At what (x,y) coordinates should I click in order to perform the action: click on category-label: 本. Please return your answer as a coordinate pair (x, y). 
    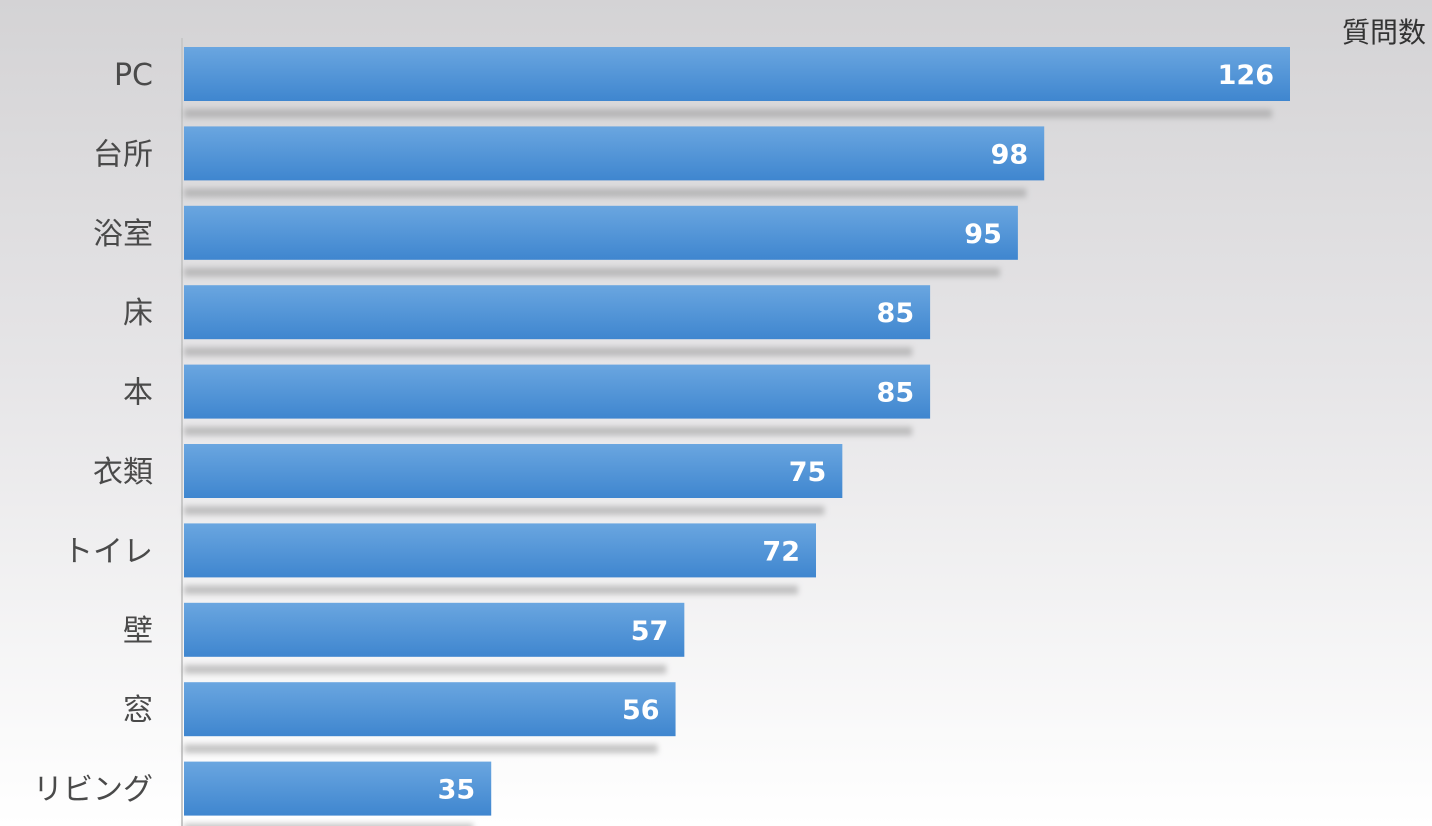
    Looking at the image, I should click on (138, 393).